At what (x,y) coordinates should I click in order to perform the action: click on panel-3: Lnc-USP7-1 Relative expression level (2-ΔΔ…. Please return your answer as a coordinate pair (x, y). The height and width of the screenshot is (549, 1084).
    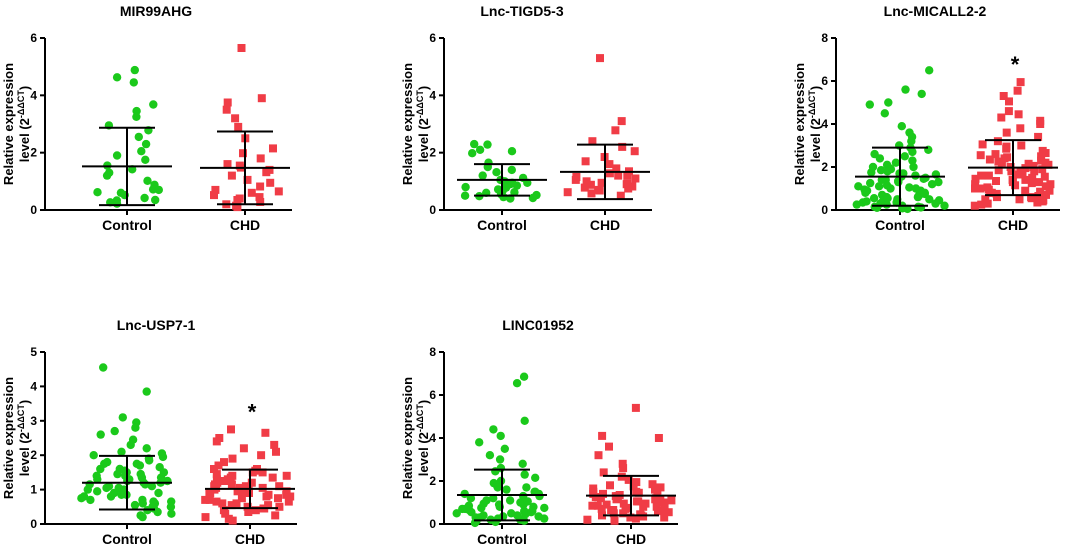
    Looking at the image, I should click on (149, 432).